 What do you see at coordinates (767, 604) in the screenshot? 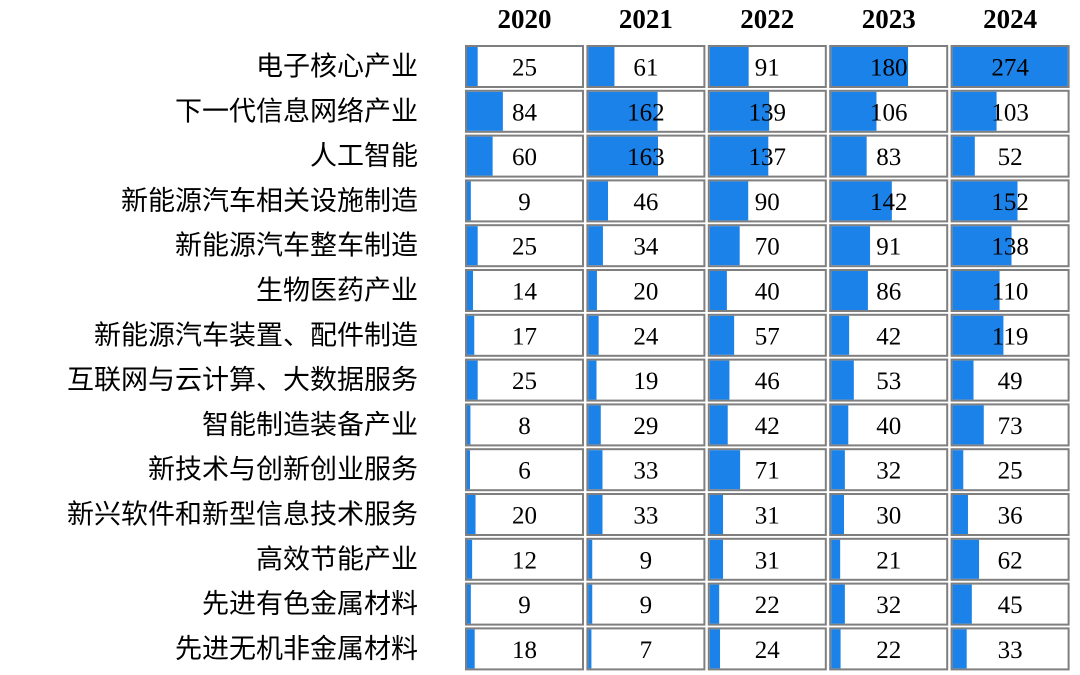
I see `table-cell: 22` at bounding box center [767, 604].